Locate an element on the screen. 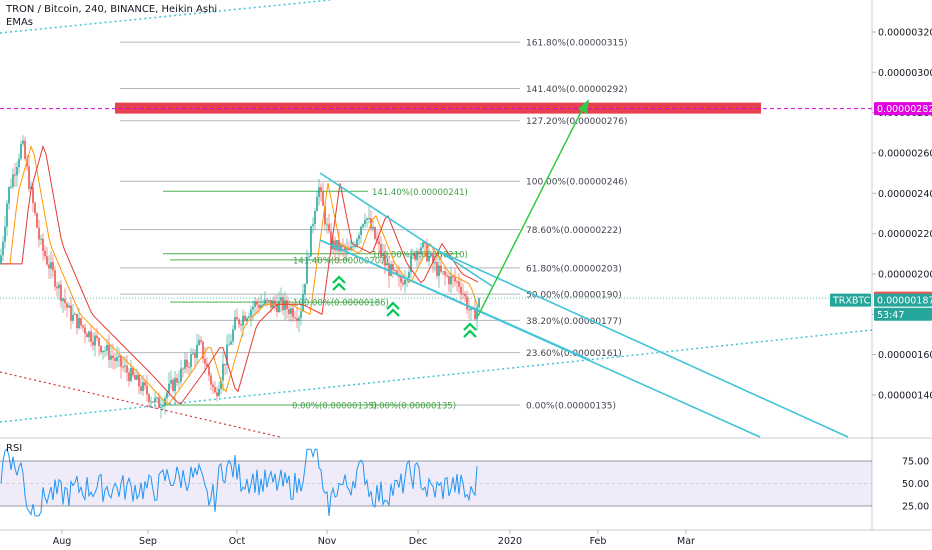 This screenshot has height=550, width=932. x-tick-label: Dec is located at coordinates (418, 541).